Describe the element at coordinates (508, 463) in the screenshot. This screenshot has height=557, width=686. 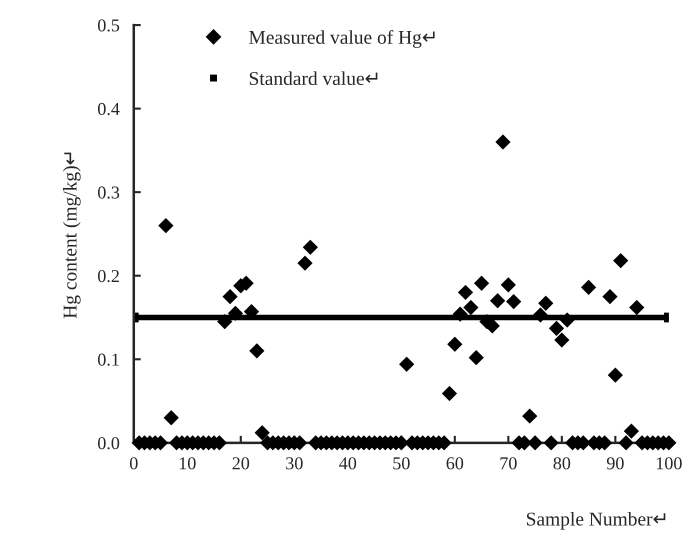
I see `x-tick-label: 70` at that location.